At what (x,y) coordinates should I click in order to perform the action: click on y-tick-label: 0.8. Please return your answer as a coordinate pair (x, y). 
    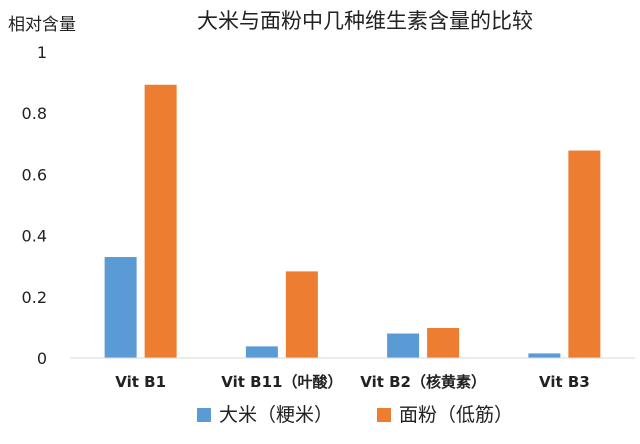
    Looking at the image, I should click on (34, 113).